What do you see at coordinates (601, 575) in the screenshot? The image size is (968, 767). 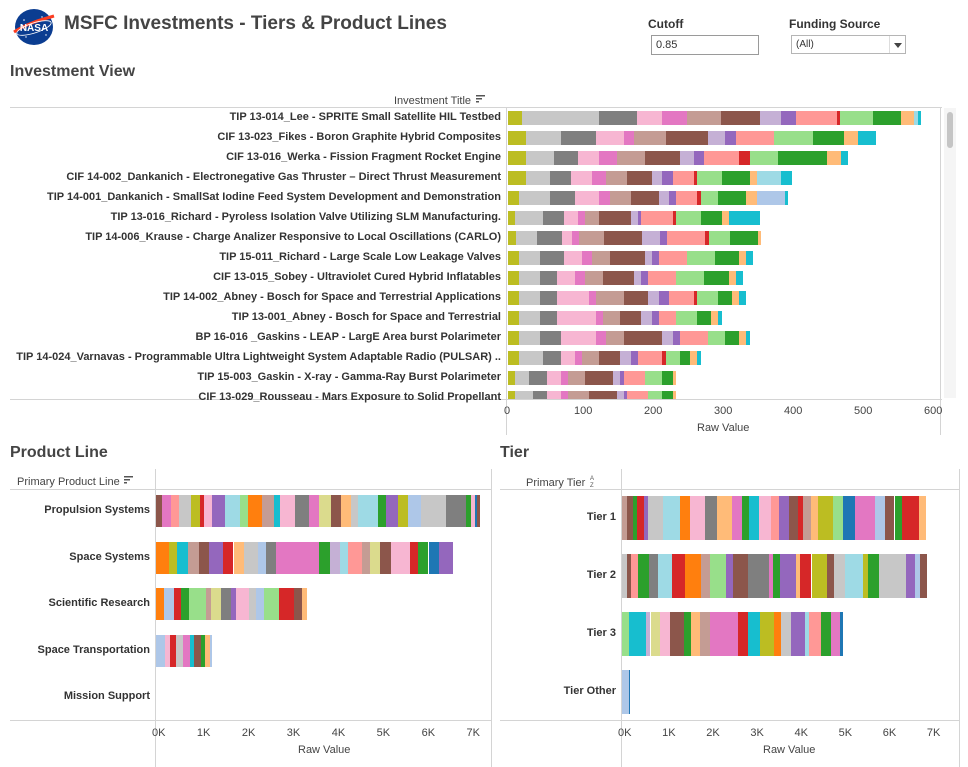 I see `tier-row-label: Tier 2` at bounding box center [601, 575].